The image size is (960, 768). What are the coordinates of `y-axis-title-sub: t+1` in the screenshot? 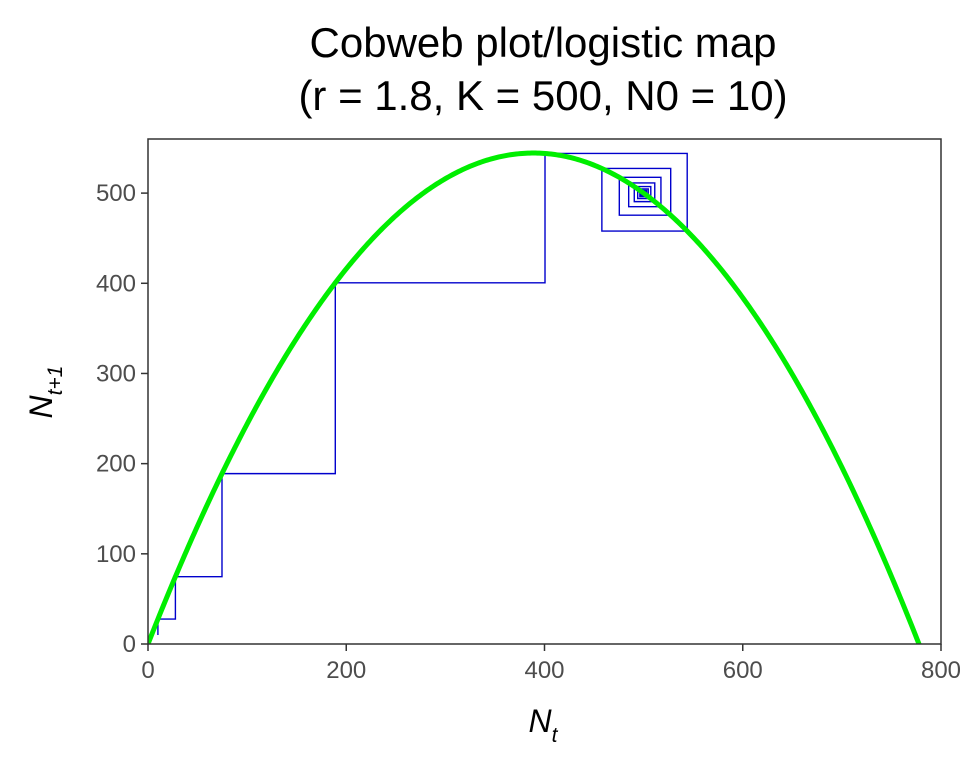 It's located at (55, 381).